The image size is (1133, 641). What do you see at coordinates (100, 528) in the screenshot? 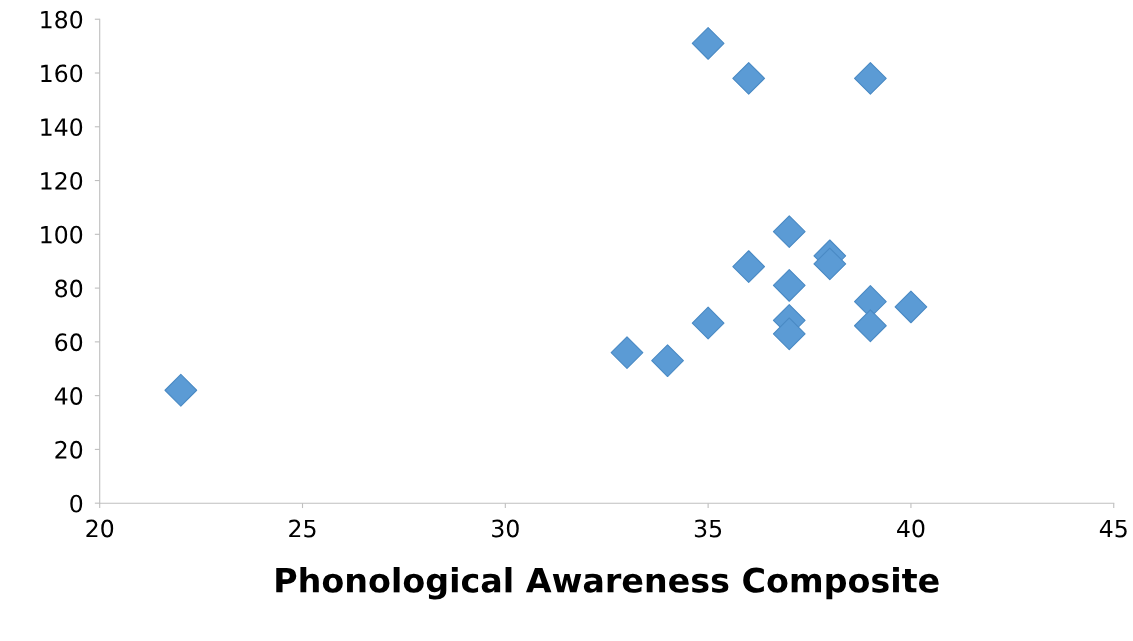
I see `x-tick-label: 20` at bounding box center [100, 528].